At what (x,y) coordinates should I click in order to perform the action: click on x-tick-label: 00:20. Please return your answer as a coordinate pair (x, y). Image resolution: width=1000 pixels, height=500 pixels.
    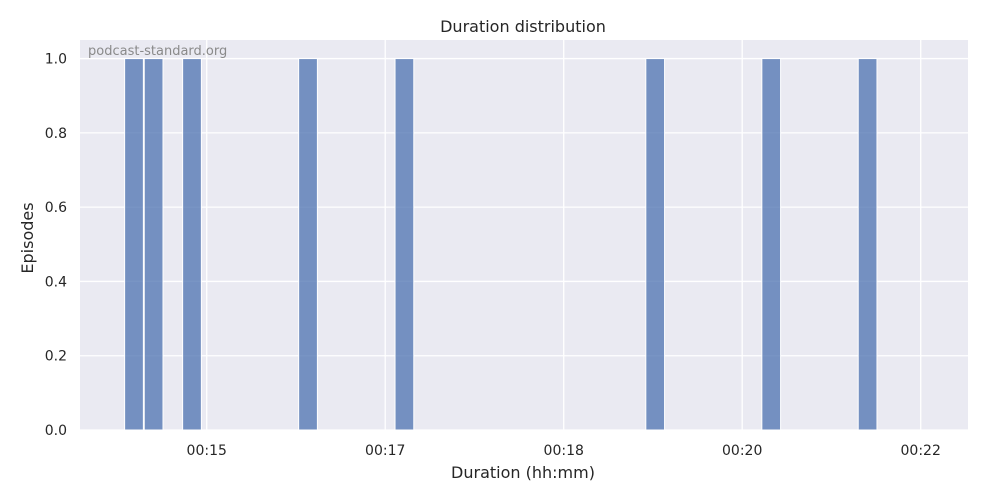
    Looking at the image, I should click on (742, 451).